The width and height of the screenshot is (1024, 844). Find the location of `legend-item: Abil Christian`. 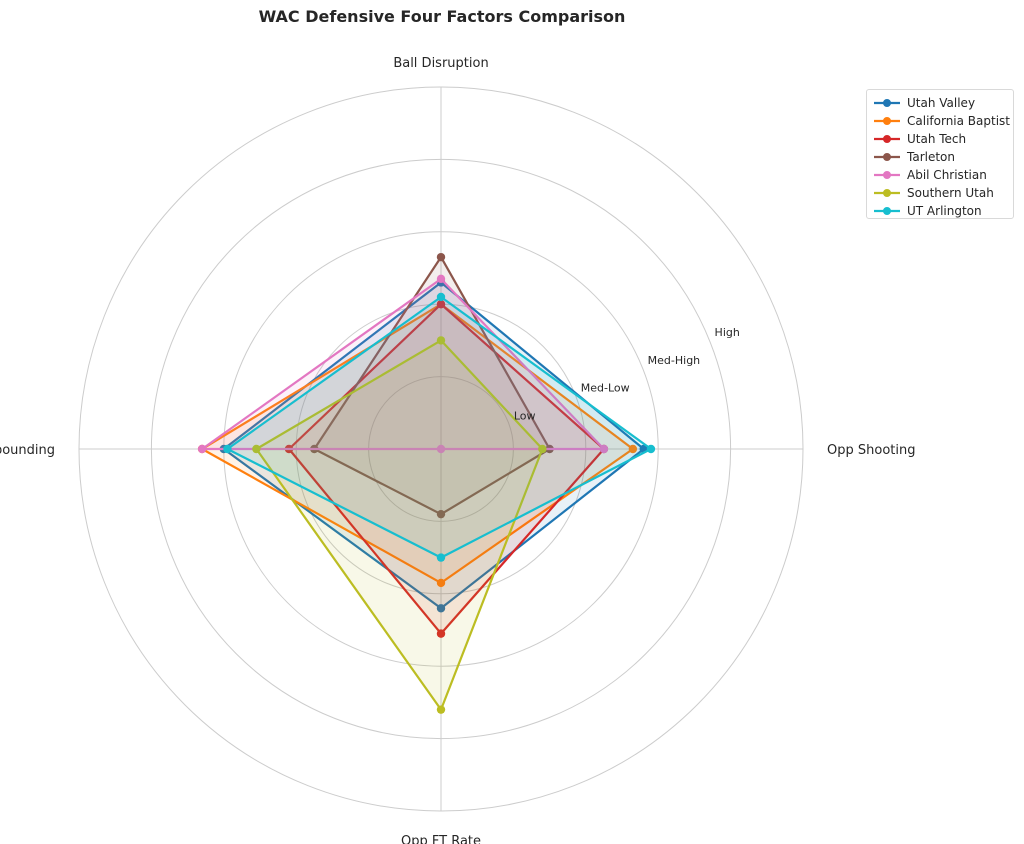

legend-item: Abil Christian is located at coordinates (943, 175).